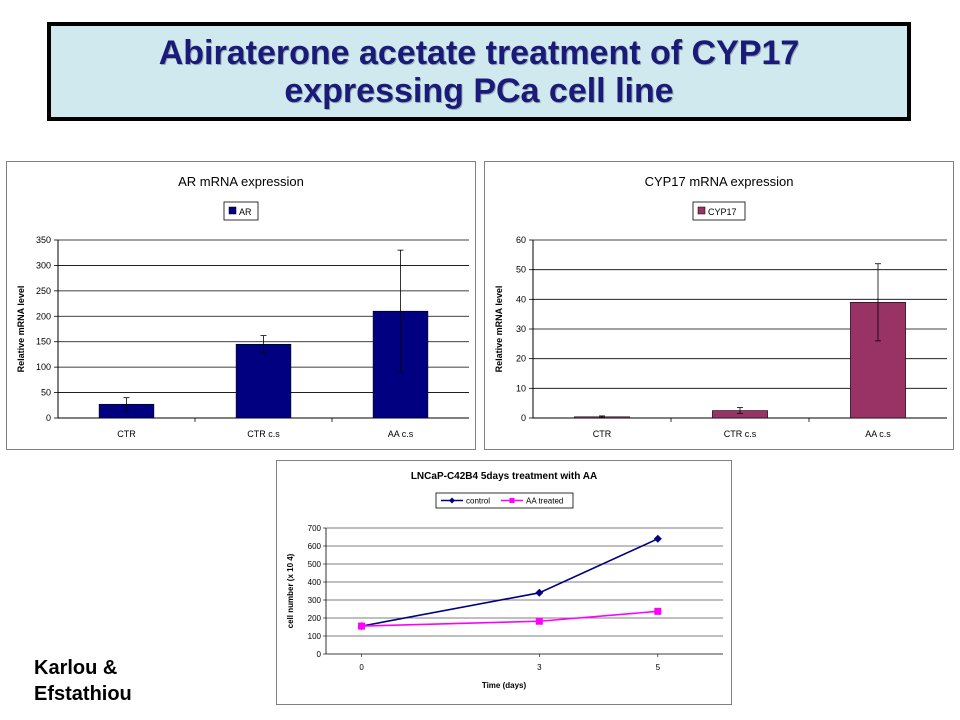 This screenshot has width=960, height=720. I want to click on author-line-2: Efstathiou, so click(83, 694).